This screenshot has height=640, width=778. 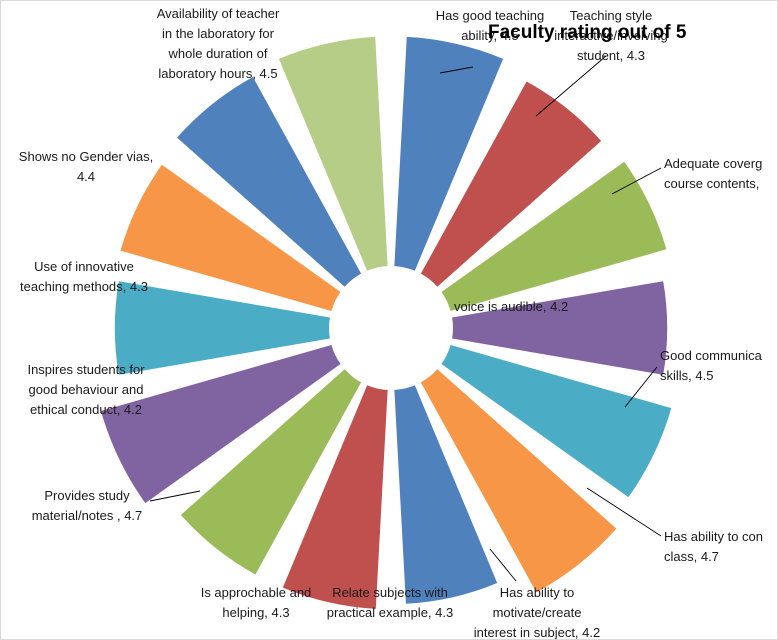 I want to click on data-label-adequate-covergae-of-course-contents: Adequate coverg course contents,, so click(x=713, y=173).